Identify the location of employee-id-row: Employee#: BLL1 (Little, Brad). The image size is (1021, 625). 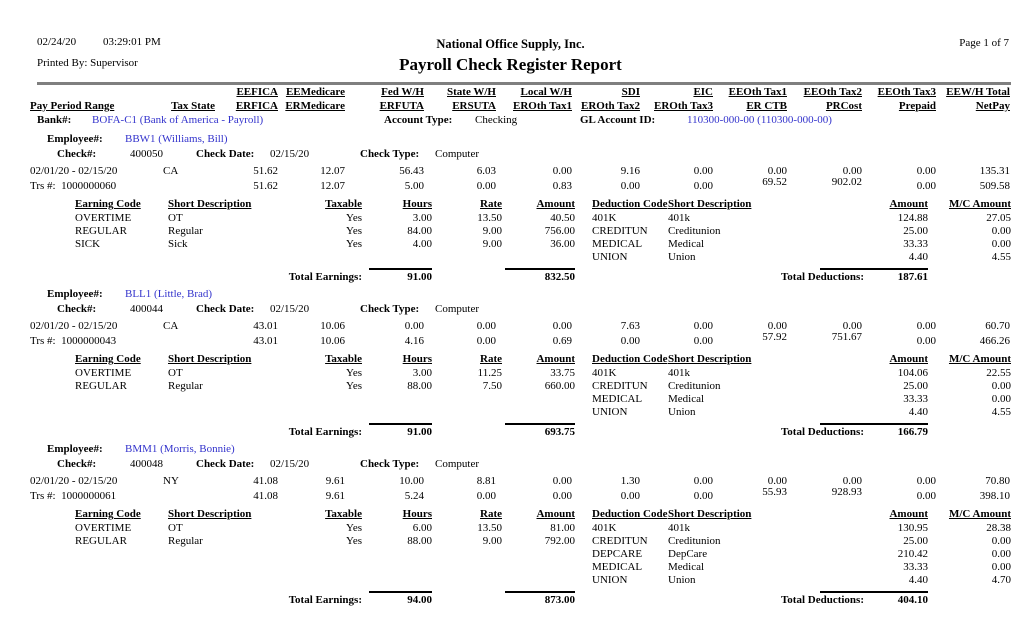
(510, 295).